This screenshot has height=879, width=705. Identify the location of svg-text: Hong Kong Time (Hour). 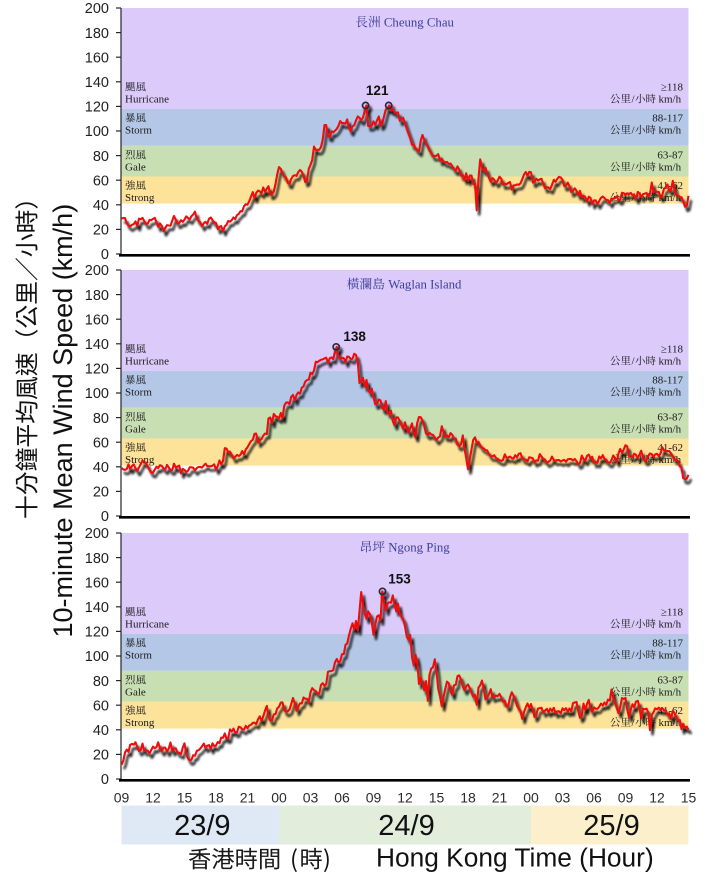
(515, 858).